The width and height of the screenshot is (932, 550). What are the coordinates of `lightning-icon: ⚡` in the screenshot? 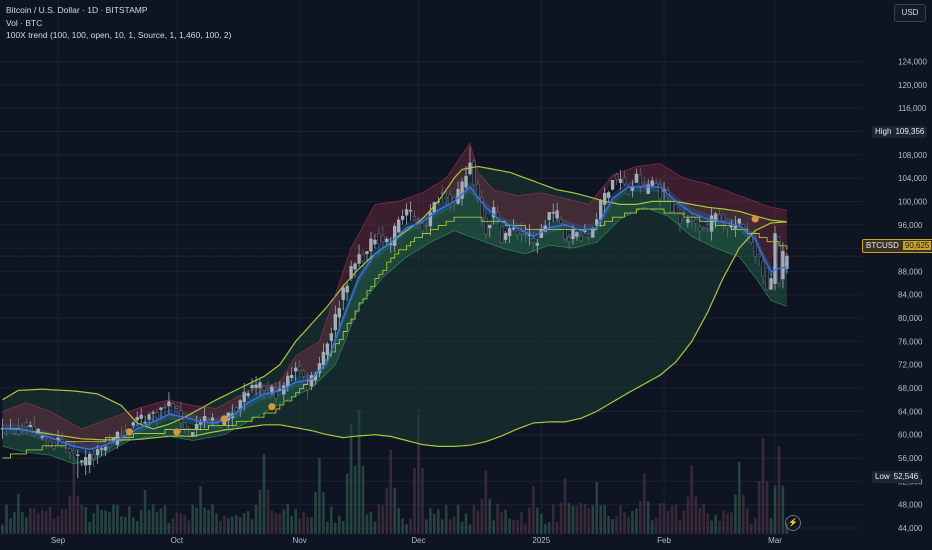 It's located at (793, 523).